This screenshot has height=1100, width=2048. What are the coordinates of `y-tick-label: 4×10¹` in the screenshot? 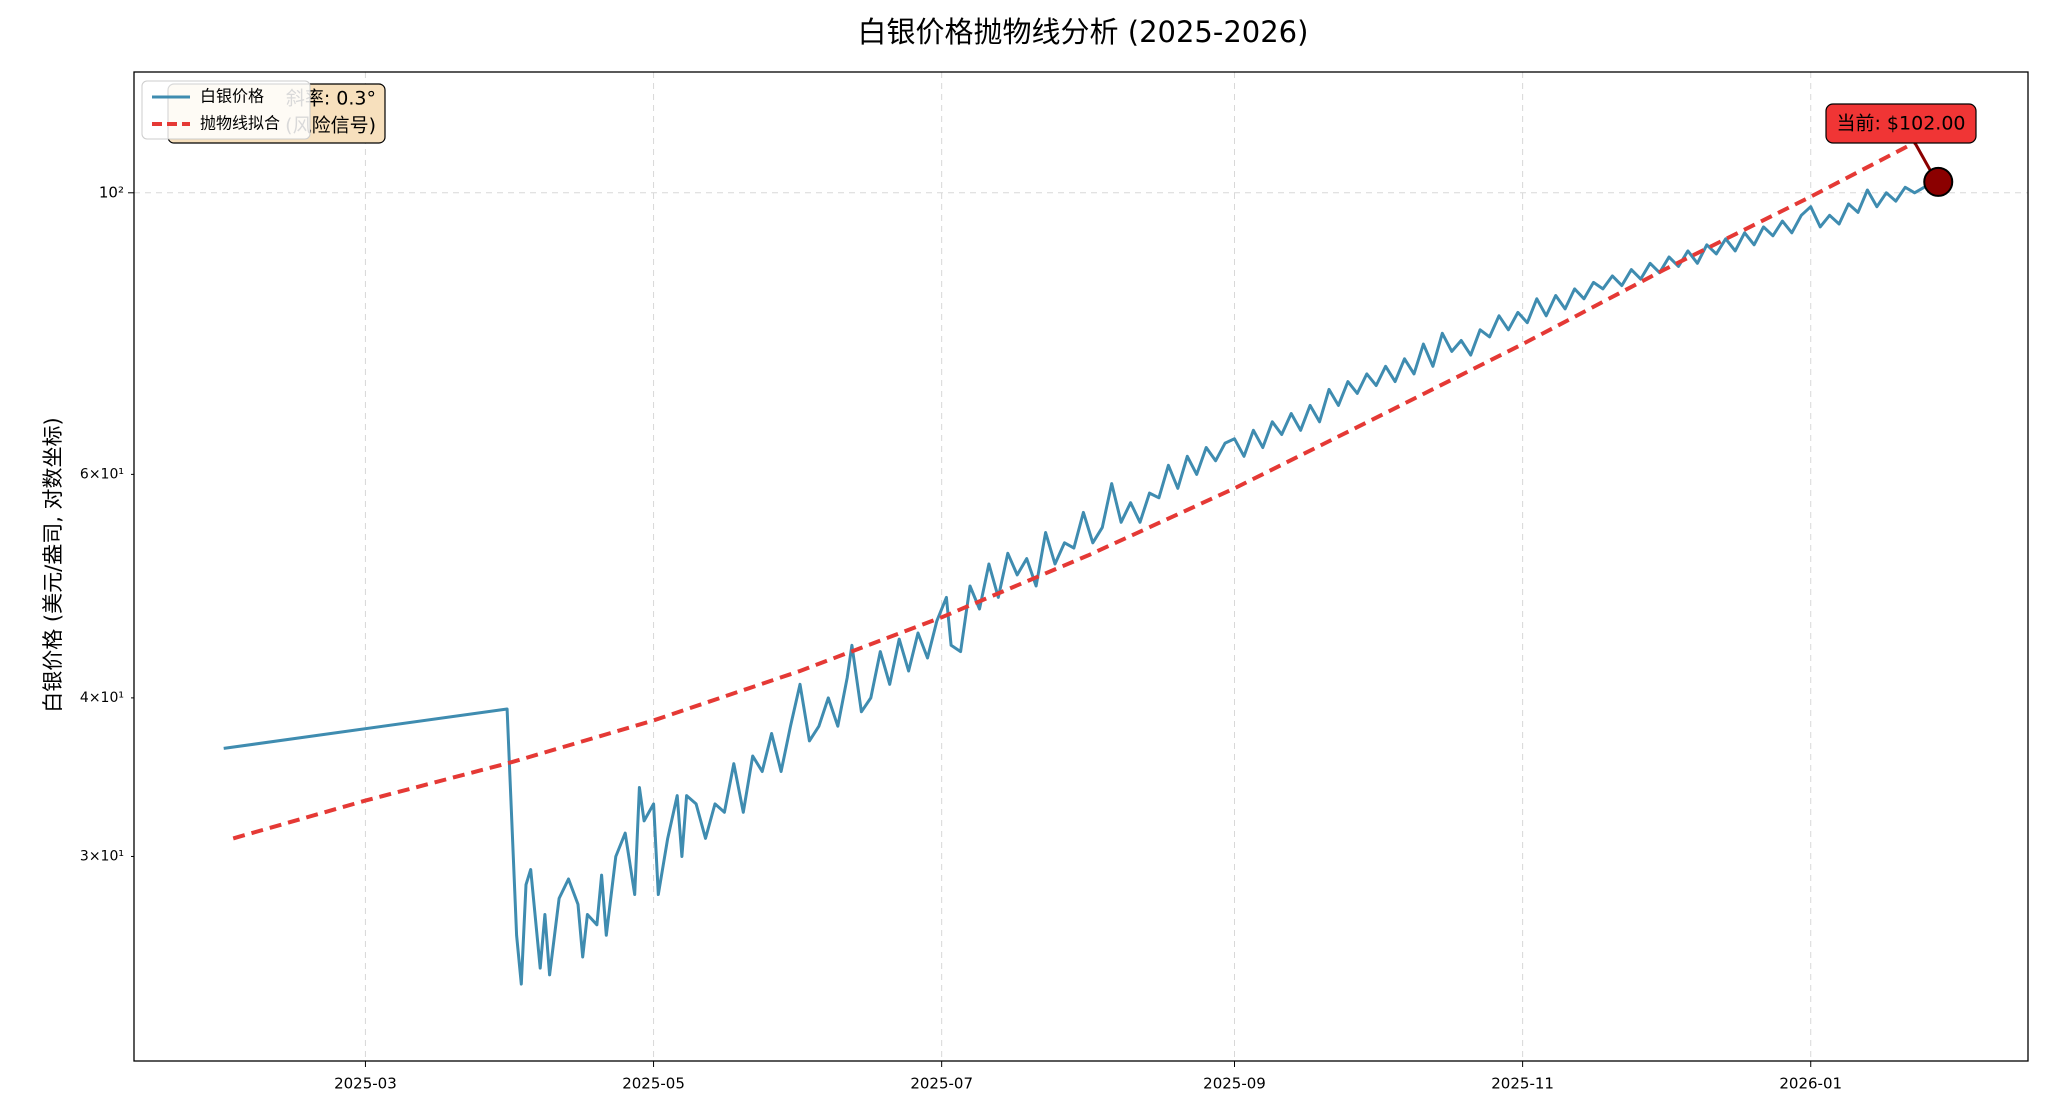 It's located at (102, 698).